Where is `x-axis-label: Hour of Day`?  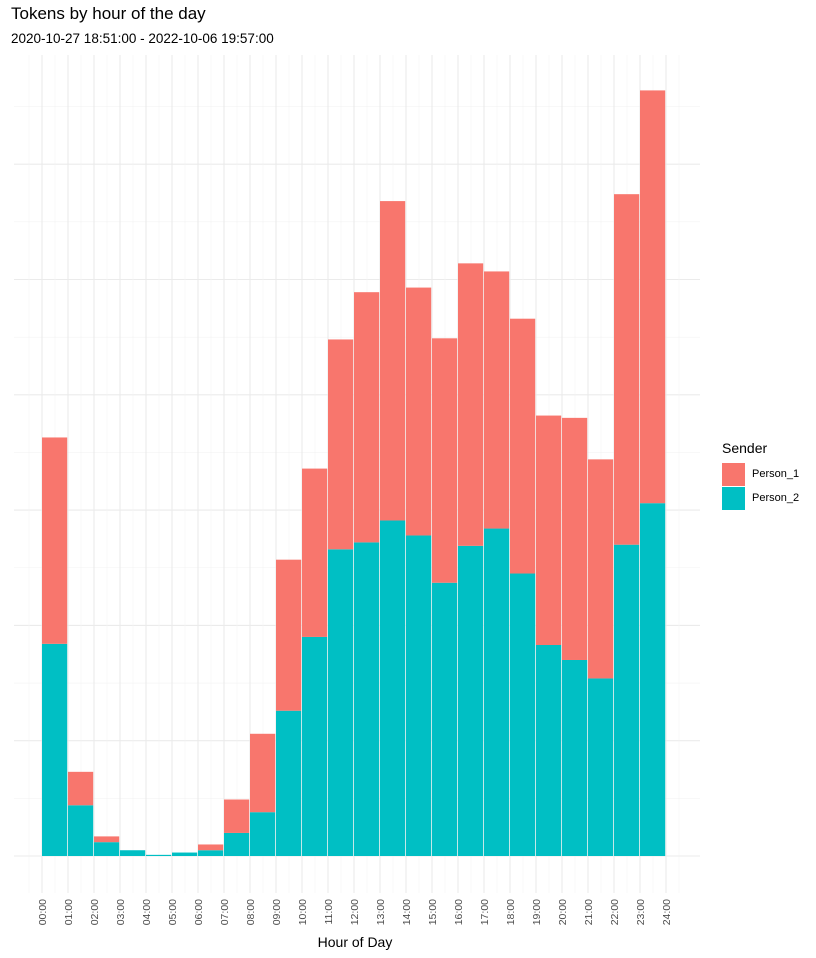
x-axis-label: Hour of Day is located at coordinates (355, 942).